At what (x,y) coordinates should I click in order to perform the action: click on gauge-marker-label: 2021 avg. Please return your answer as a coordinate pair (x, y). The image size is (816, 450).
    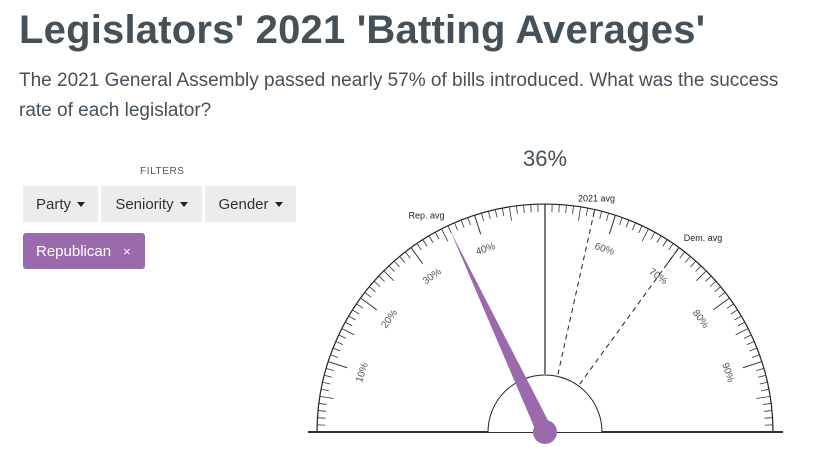
    Looking at the image, I should click on (596, 199).